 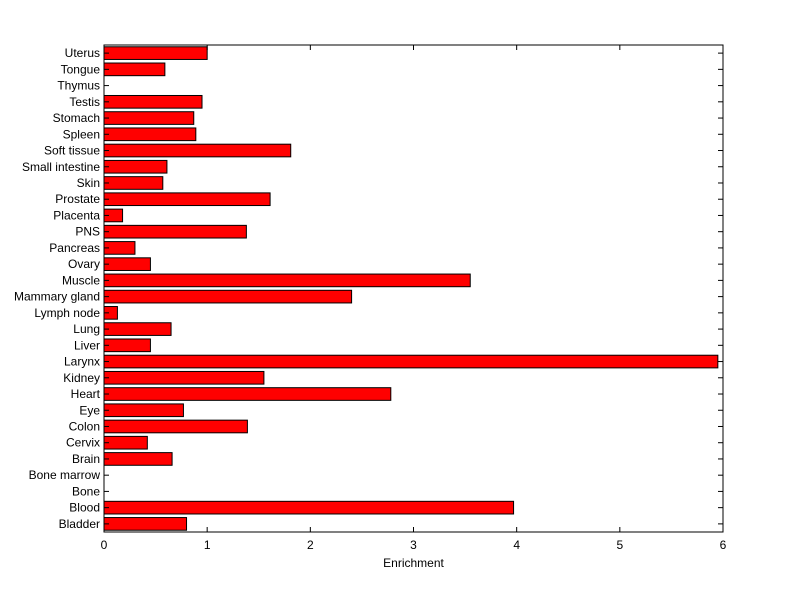 I want to click on y-tick-label: Soft tissue, so click(x=72, y=151).